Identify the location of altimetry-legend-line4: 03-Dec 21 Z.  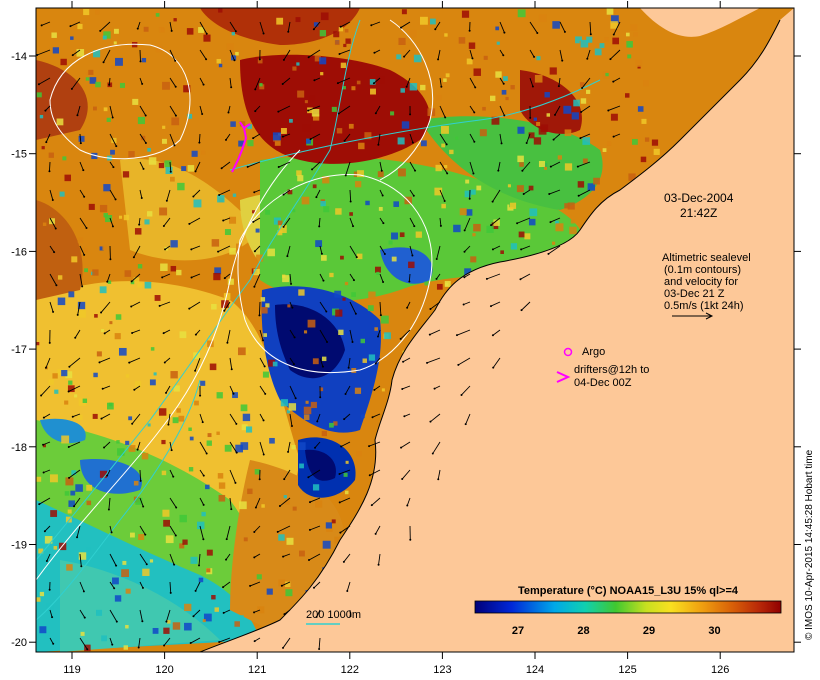
(694, 294).